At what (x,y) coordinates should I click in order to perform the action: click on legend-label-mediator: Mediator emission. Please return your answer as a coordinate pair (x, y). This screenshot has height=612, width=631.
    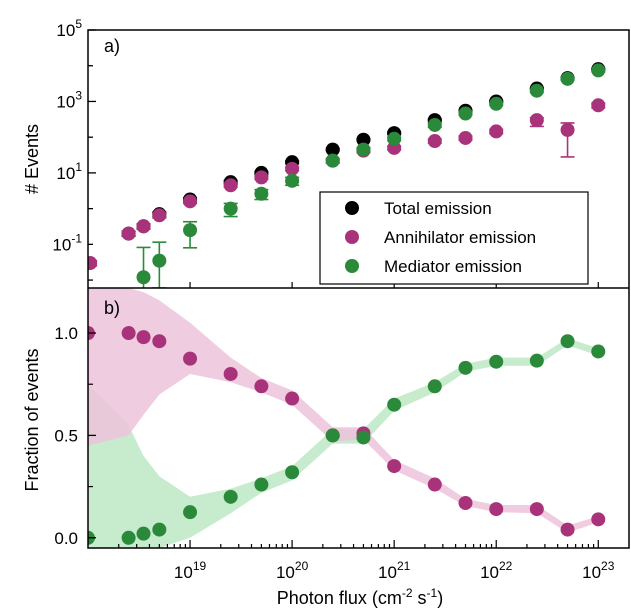
    Looking at the image, I should click on (453, 266).